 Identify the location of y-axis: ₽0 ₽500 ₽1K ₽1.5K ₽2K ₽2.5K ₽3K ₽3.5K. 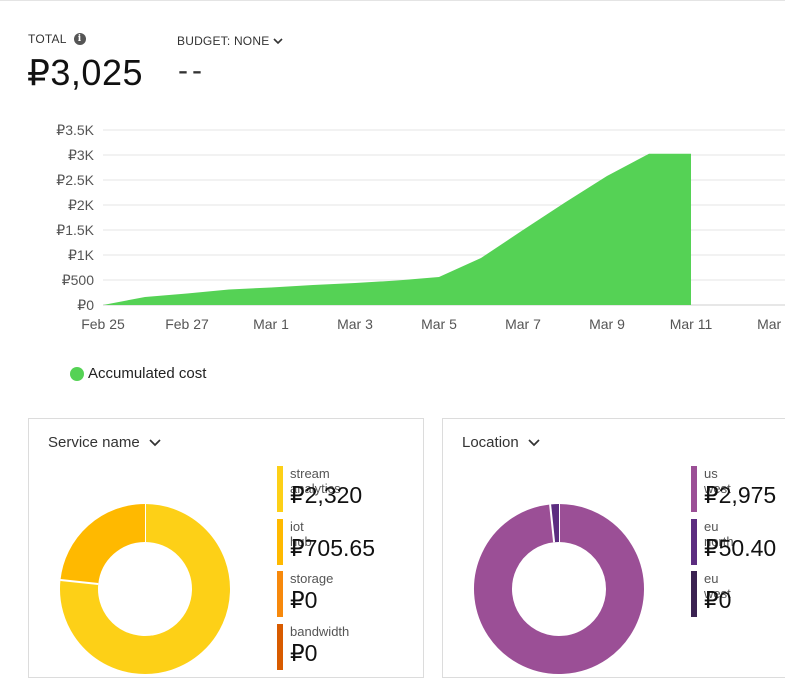
(75, 217).